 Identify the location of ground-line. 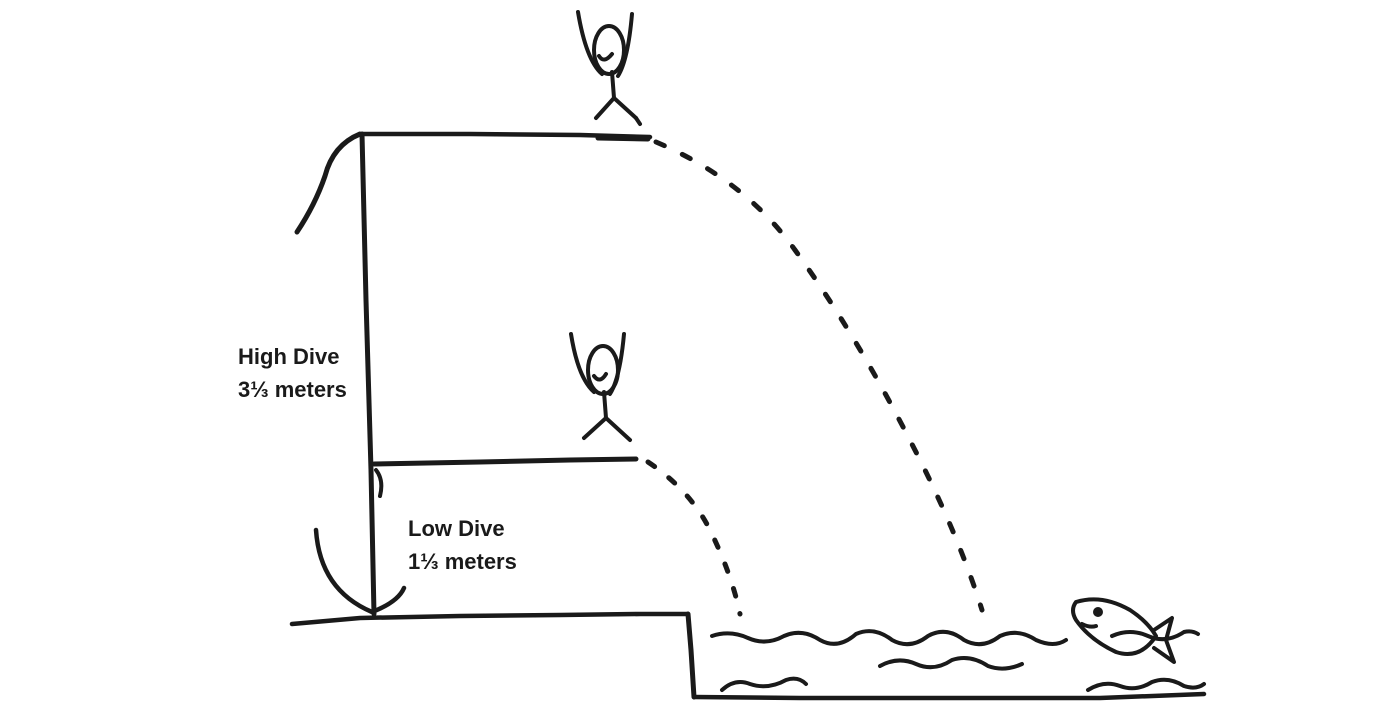
(490, 619).